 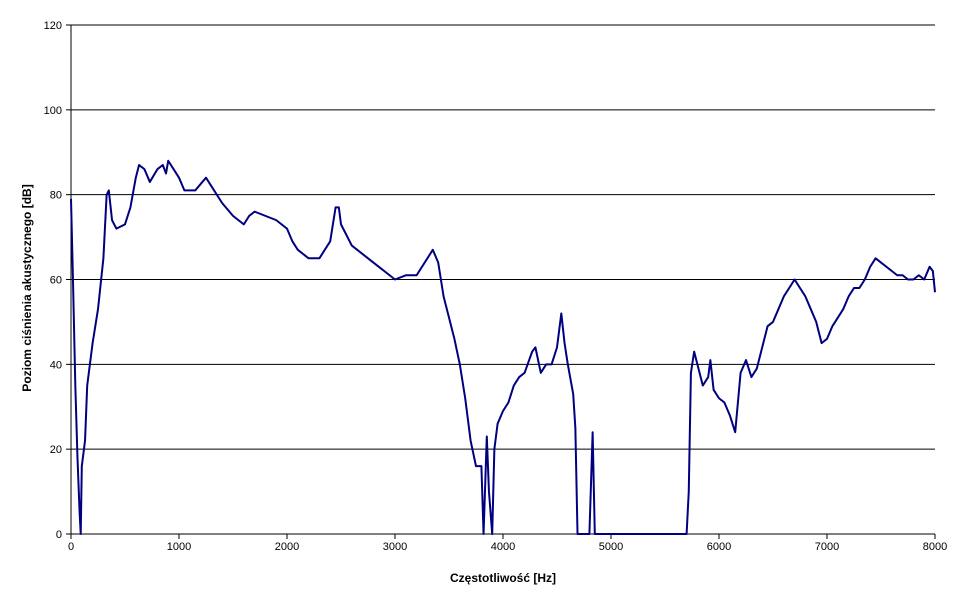 I want to click on x-tick-label: 5000, so click(x=611, y=547).